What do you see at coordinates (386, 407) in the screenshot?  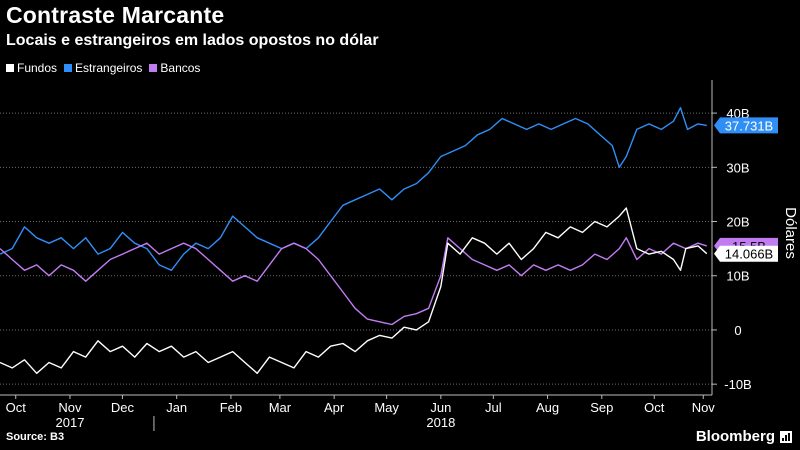 I see `x-tick-label: May` at bounding box center [386, 407].